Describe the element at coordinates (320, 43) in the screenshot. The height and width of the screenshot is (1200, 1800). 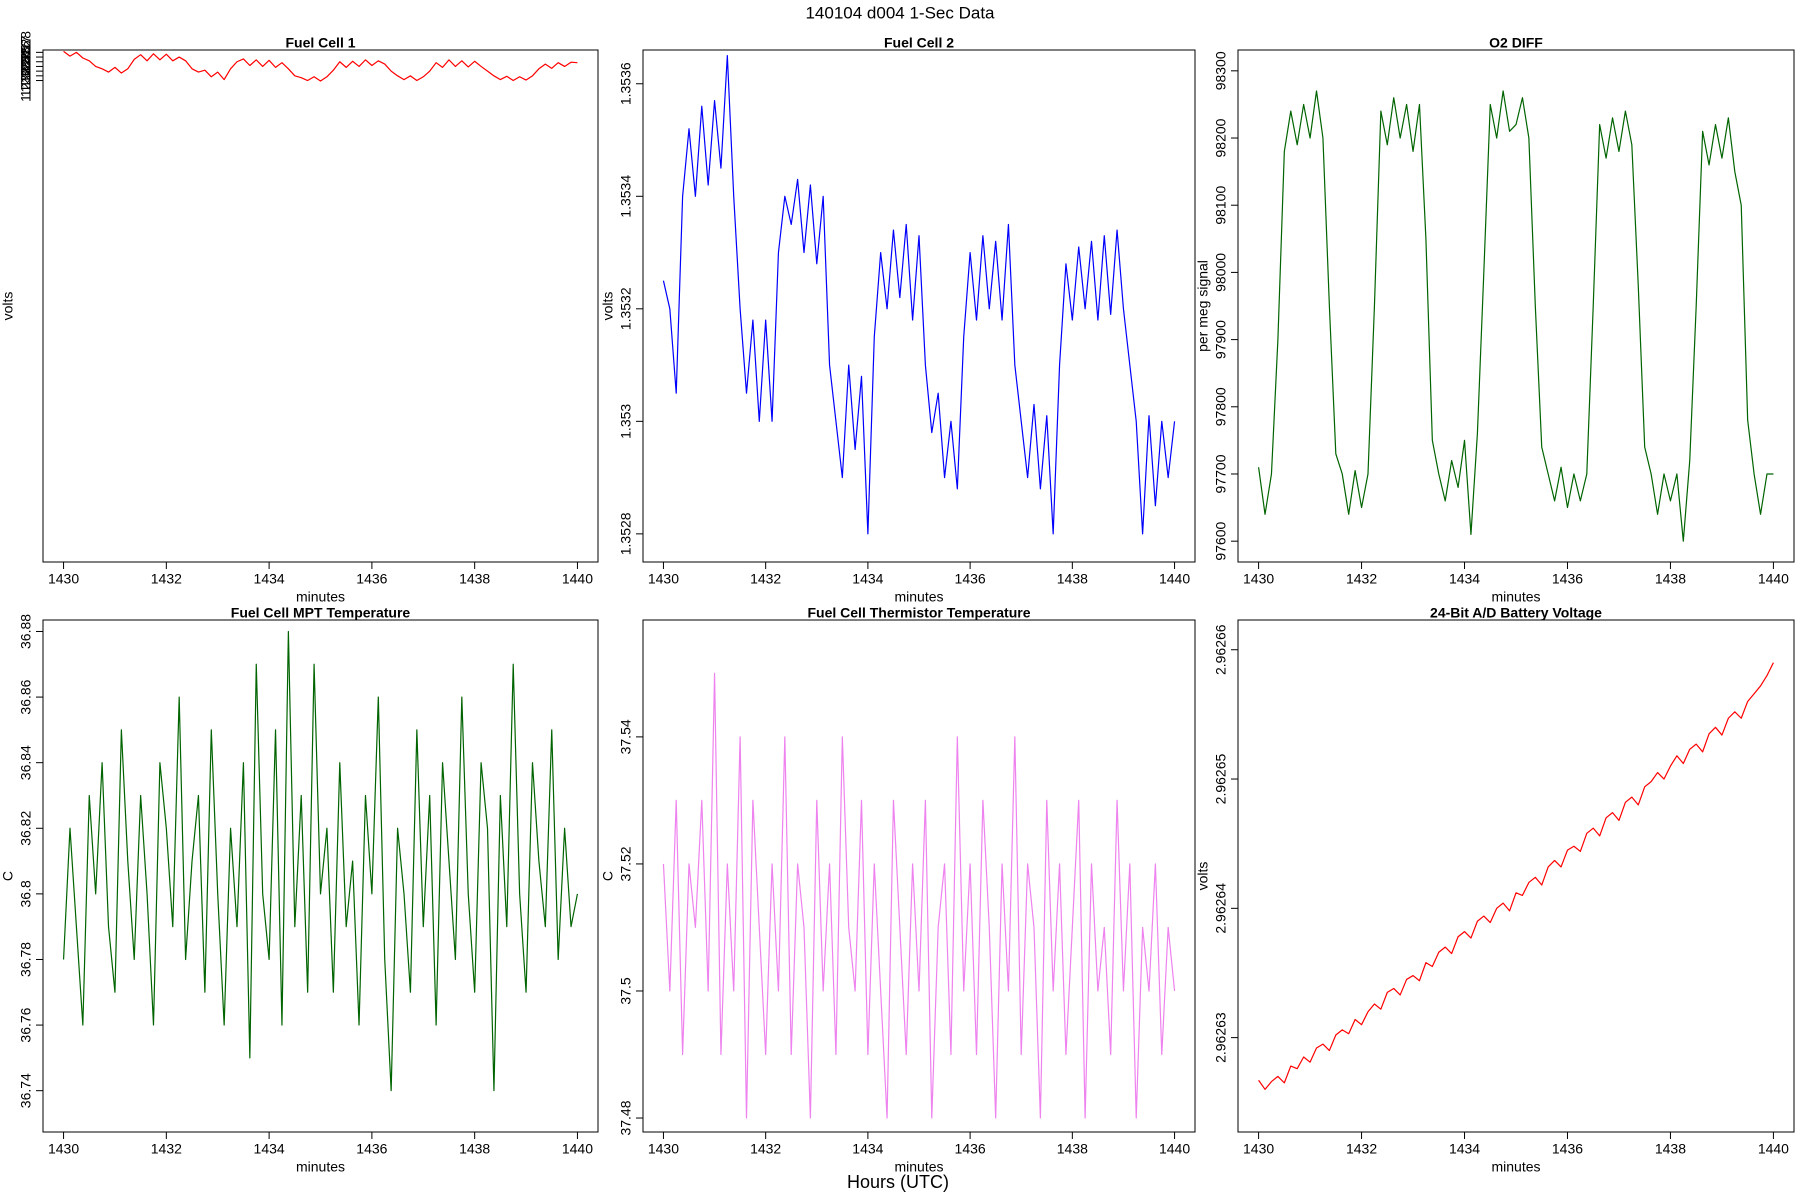
I see `panel-title: Fuel Cell 1` at that location.